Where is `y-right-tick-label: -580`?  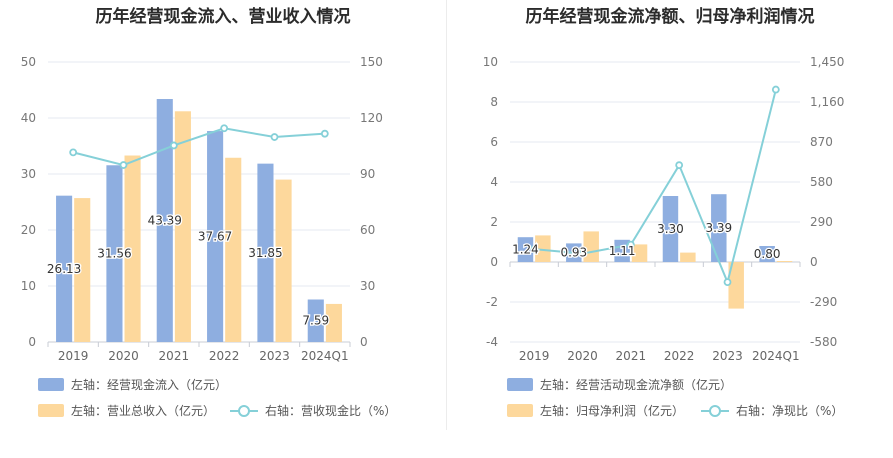 y-right-tick-label: -580 is located at coordinates (823, 342).